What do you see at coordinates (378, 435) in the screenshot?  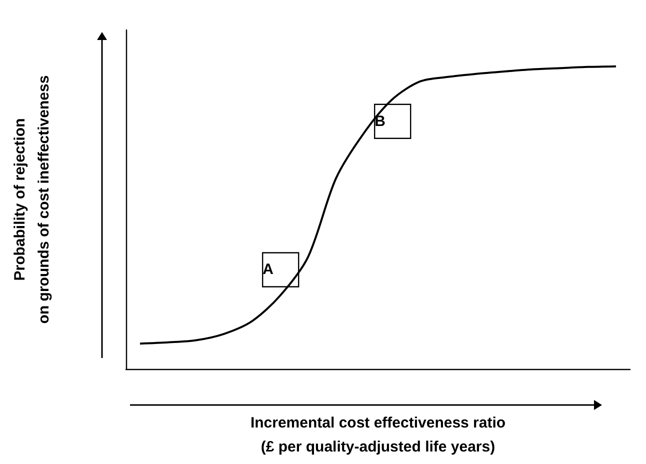 I see `x-axis-title: Incremental cost effectiveness ratio (£ per quality-adjusted life years)` at bounding box center [378, 435].